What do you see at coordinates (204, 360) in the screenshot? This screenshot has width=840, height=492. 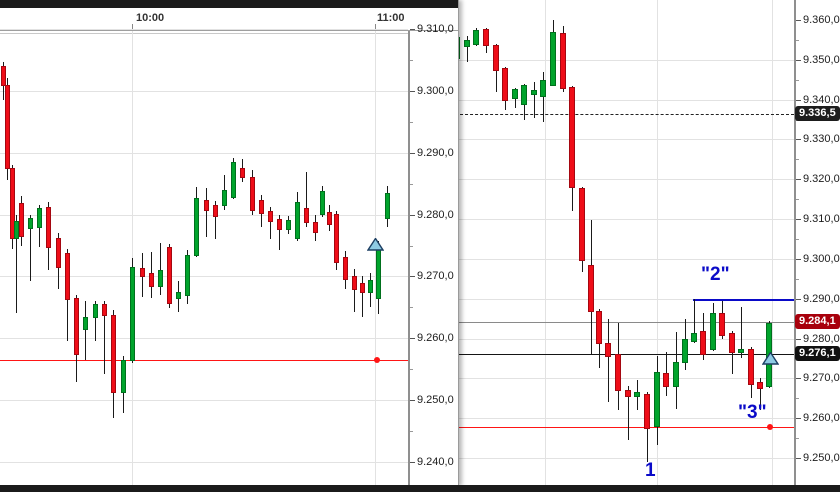 I see `alert-line` at bounding box center [204, 360].